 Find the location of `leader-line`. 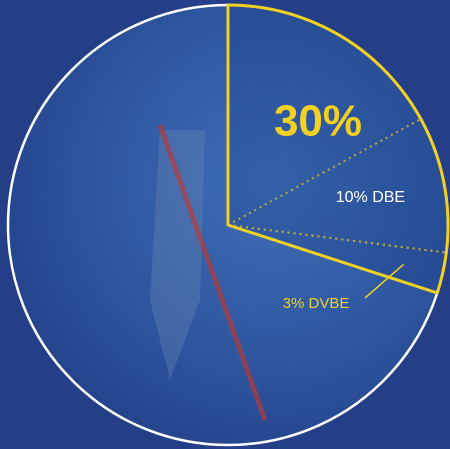

leader-line is located at coordinates (384, 281).